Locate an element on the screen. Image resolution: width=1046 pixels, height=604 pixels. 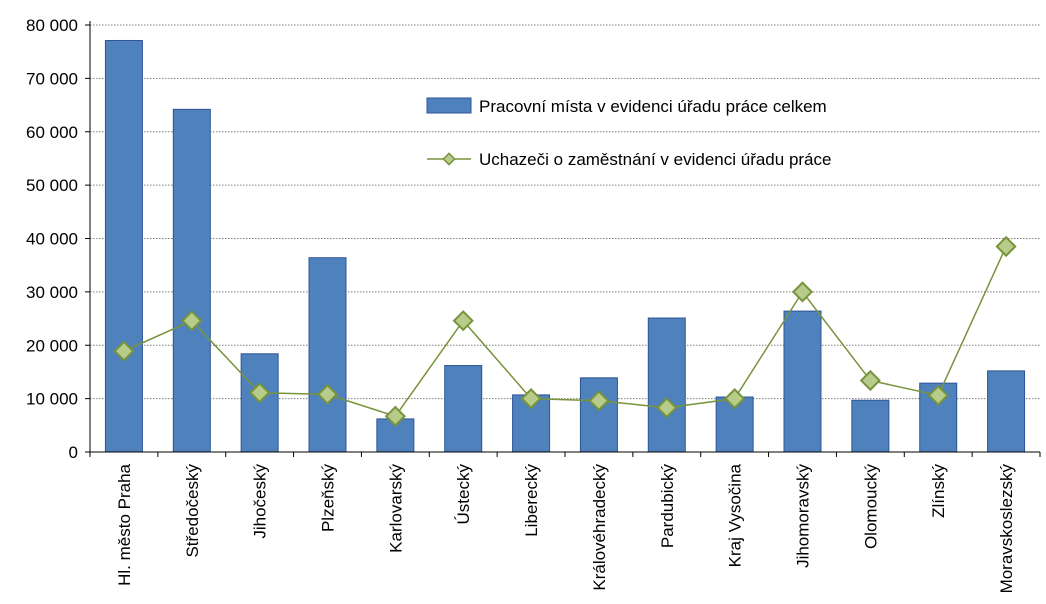
x-category-label: Středočeský is located at coordinates (192, 511).